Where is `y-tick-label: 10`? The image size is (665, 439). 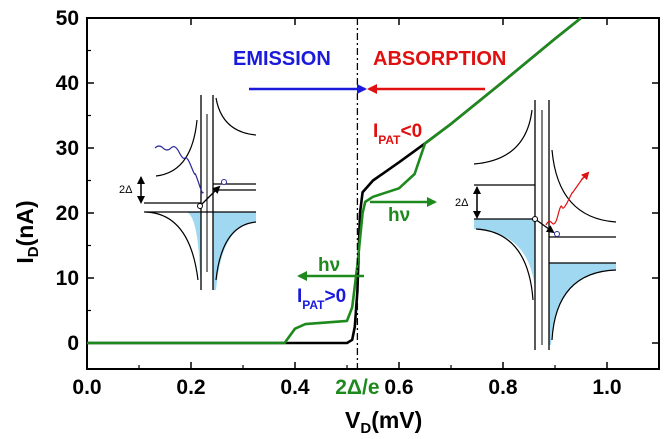
y-tick-label: 10 is located at coordinates (67, 278).